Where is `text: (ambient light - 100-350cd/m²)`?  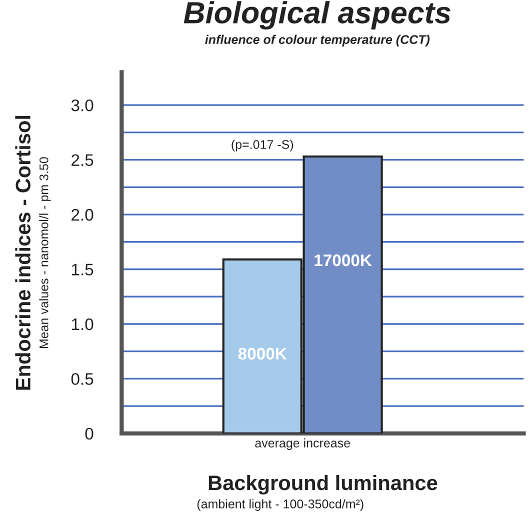
text: (ambient light - 100-350cd/m²) is located at coordinates (280, 505).